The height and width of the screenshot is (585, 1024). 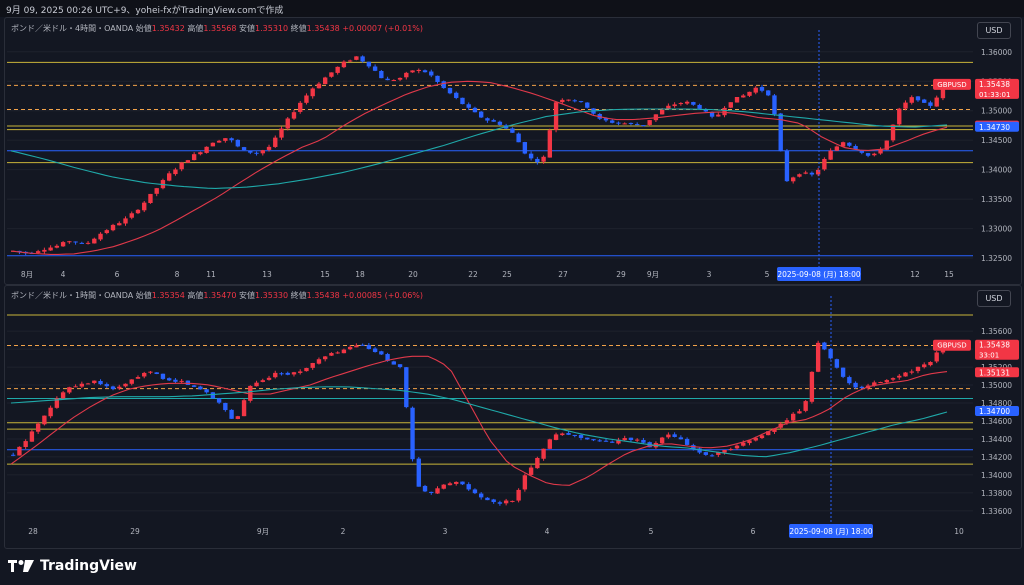 What do you see at coordinates (27, 274) in the screenshot?
I see `x-tick-label: 8月` at bounding box center [27, 274].